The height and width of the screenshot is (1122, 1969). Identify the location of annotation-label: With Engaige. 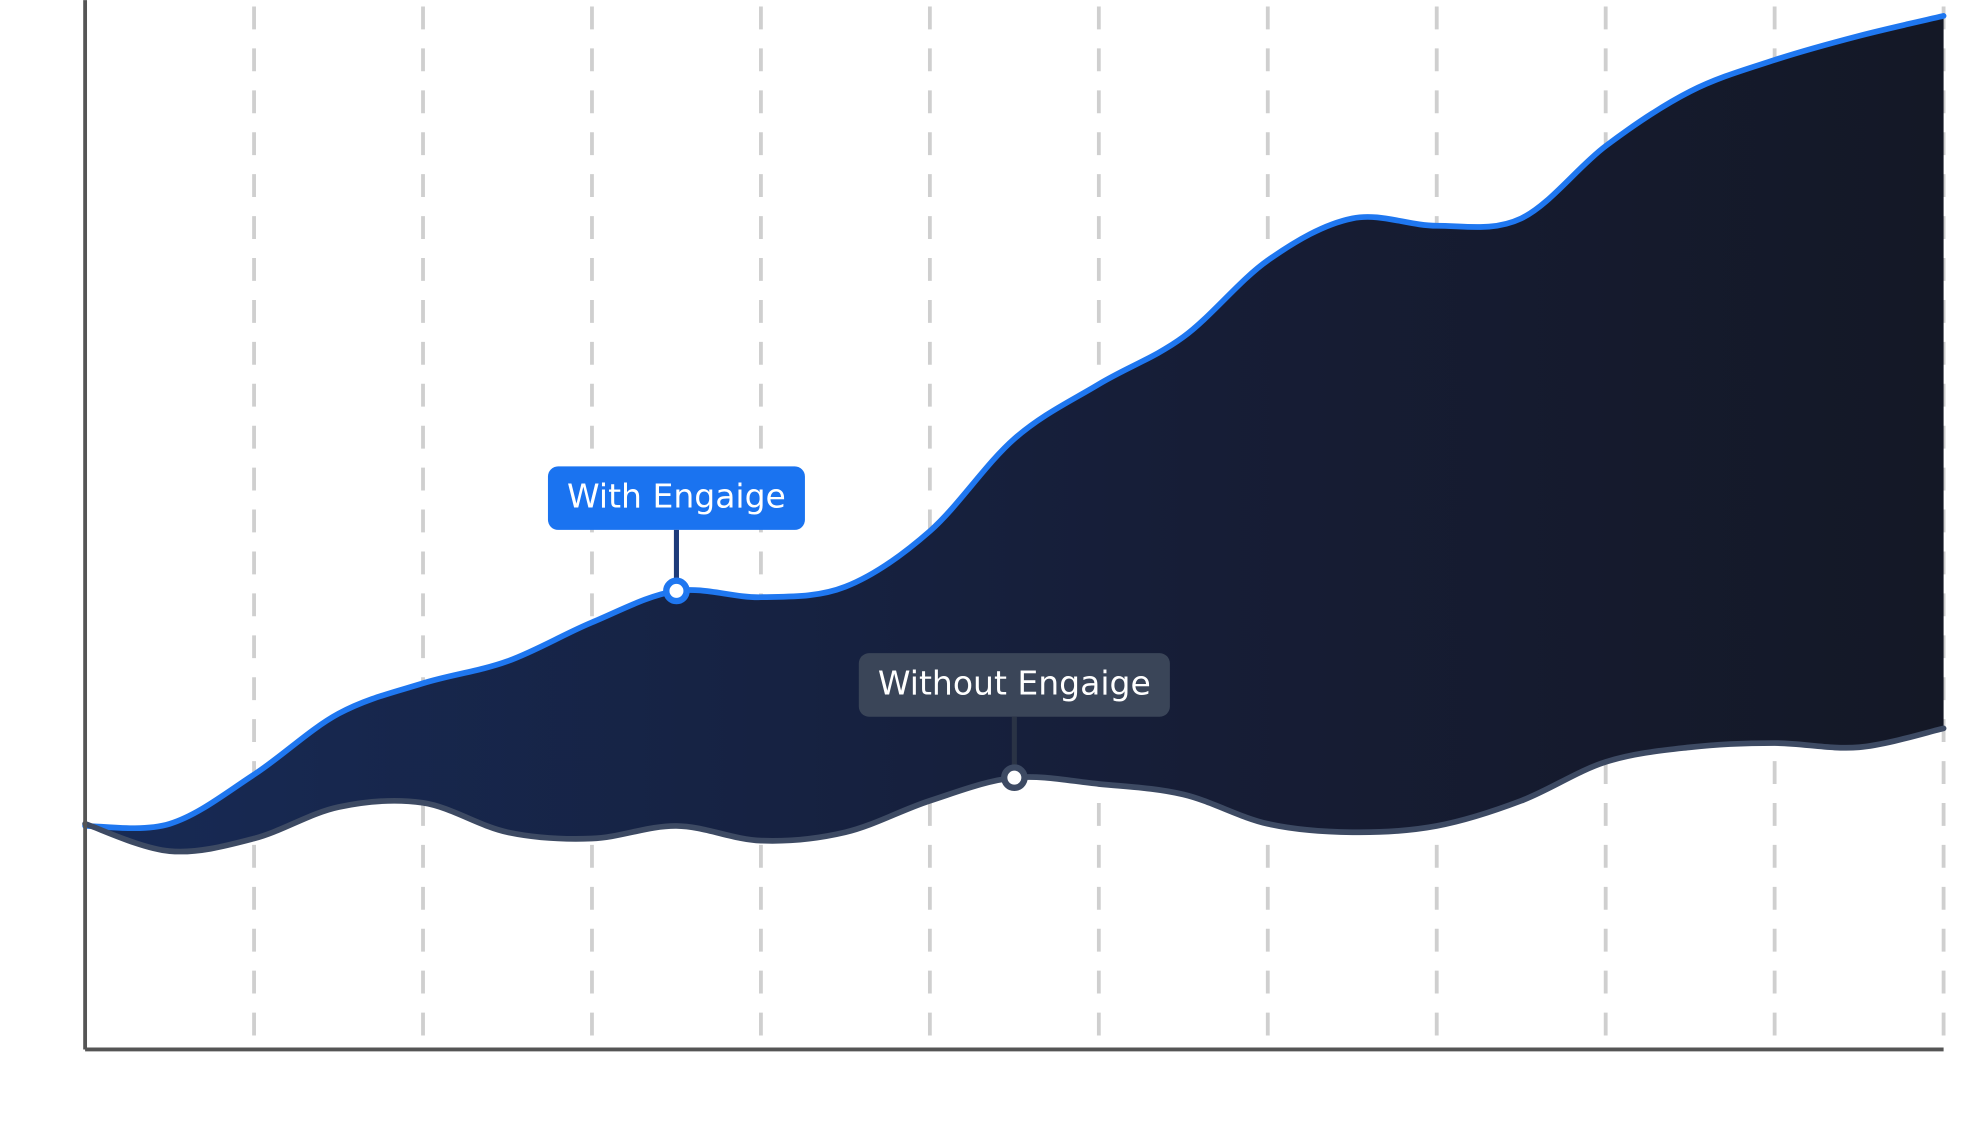
(676, 496).